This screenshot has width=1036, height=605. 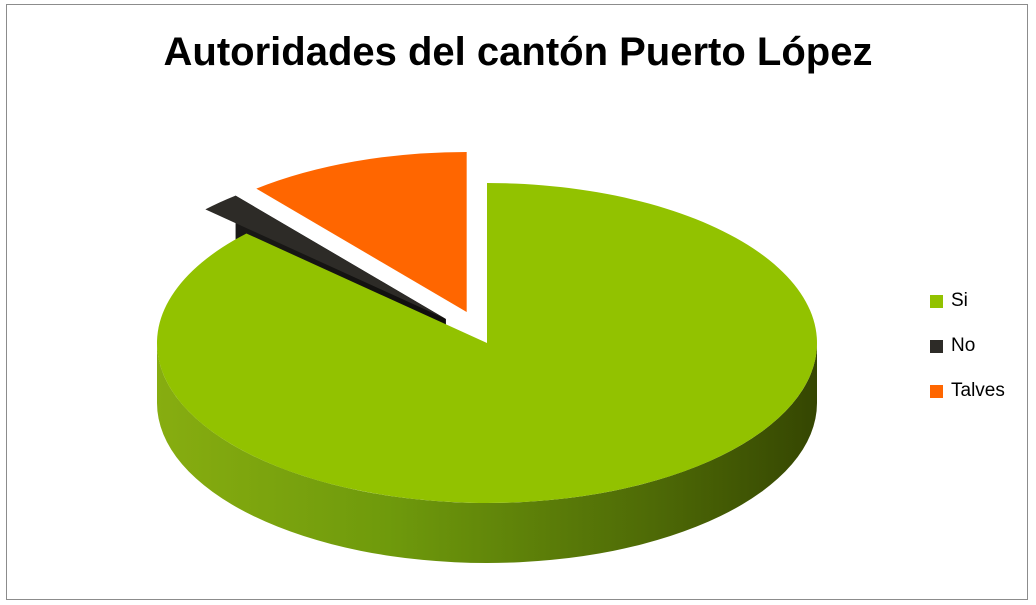 What do you see at coordinates (936, 346) in the screenshot?
I see `legend-swatch-no` at bounding box center [936, 346].